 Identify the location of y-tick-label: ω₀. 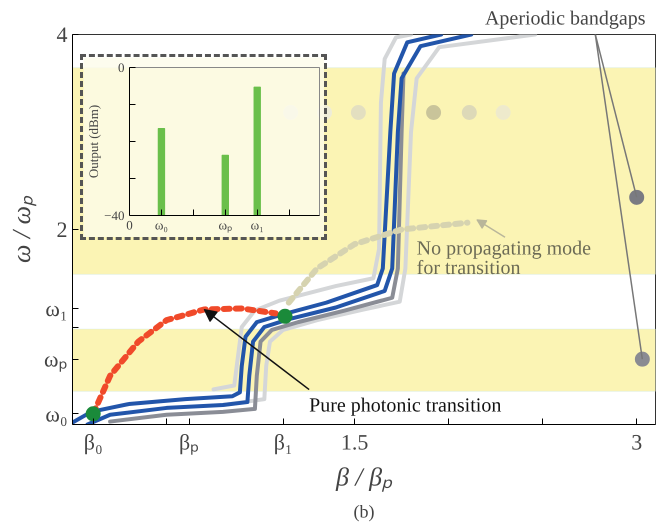
(56, 413).